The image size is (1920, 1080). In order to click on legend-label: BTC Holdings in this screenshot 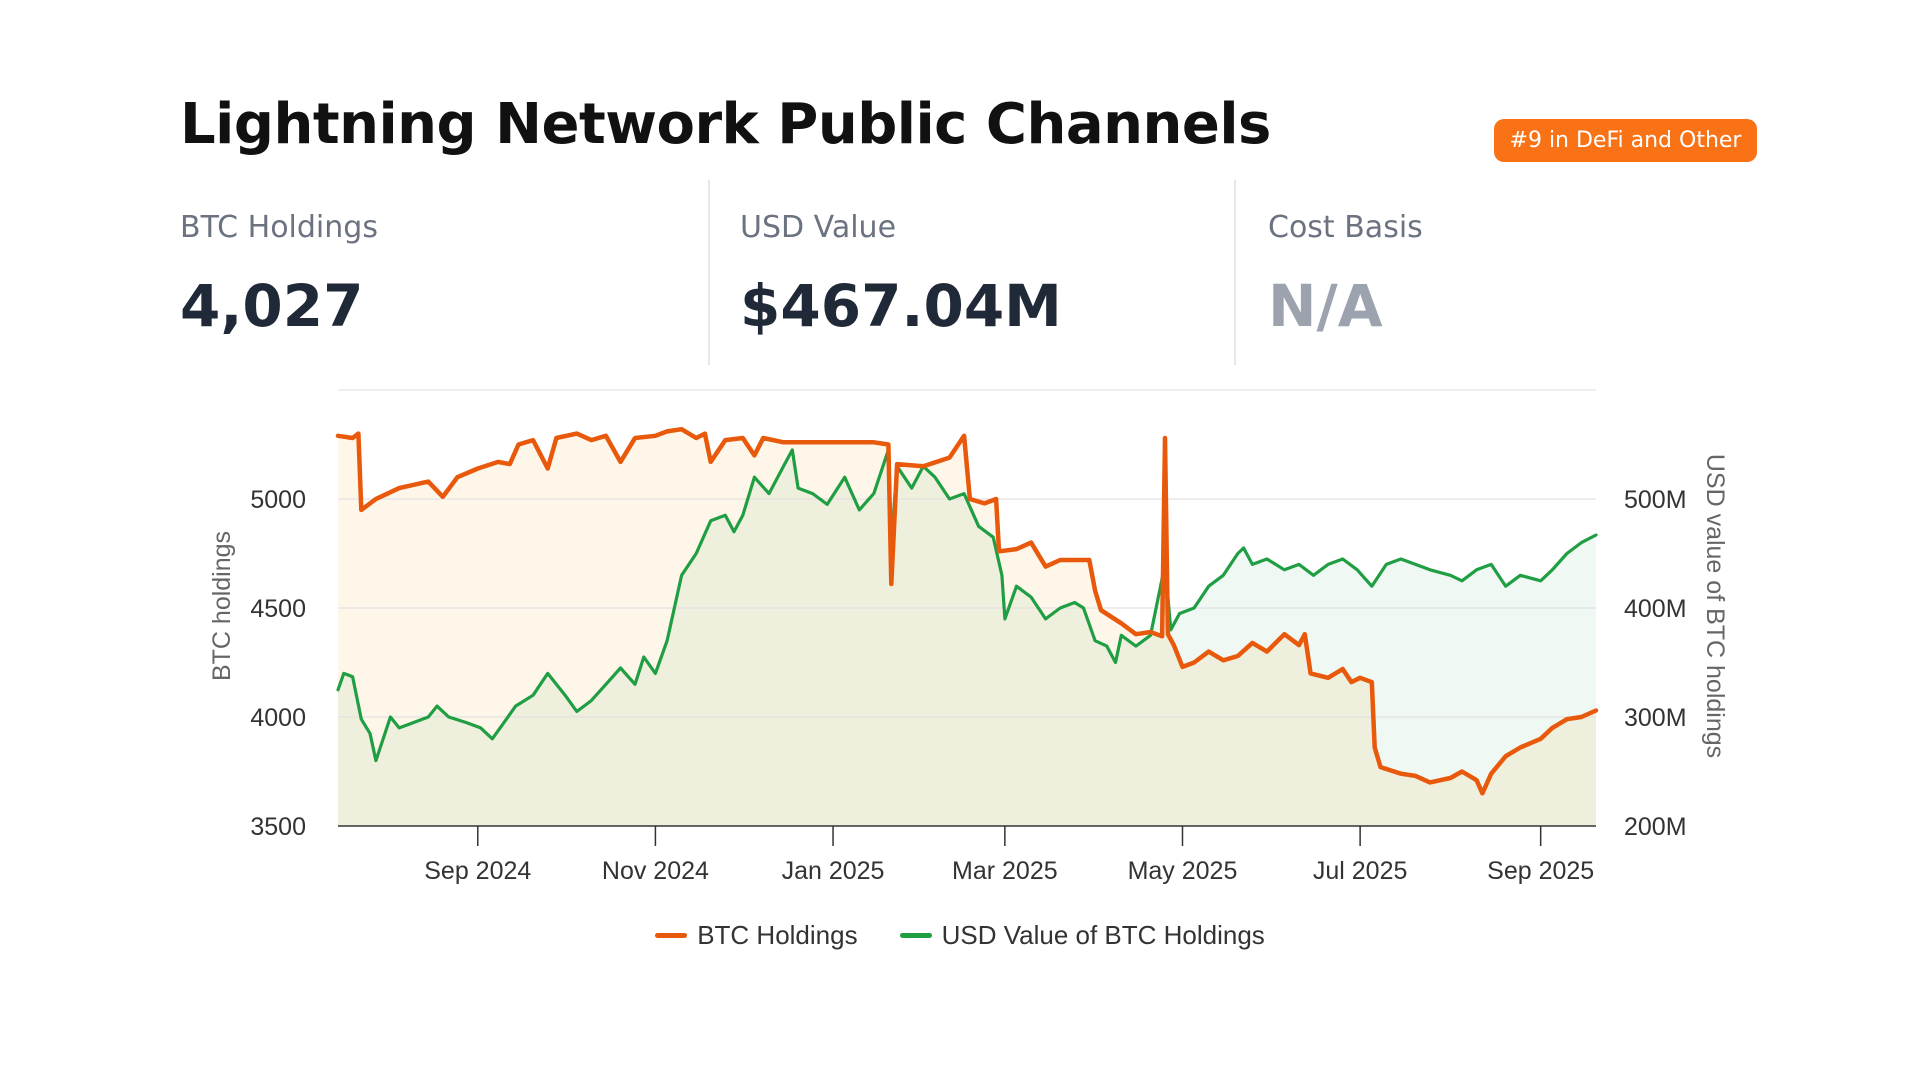, I will do `click(777, 935)`.